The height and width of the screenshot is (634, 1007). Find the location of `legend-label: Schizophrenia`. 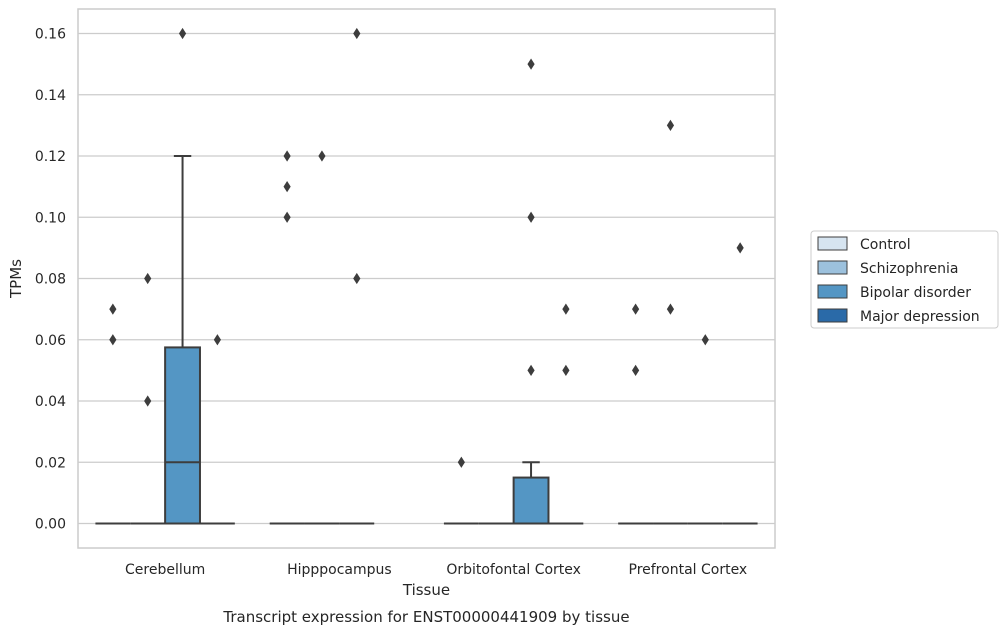

legend-label: Schizophrenia is located at coordinates (909, 269).